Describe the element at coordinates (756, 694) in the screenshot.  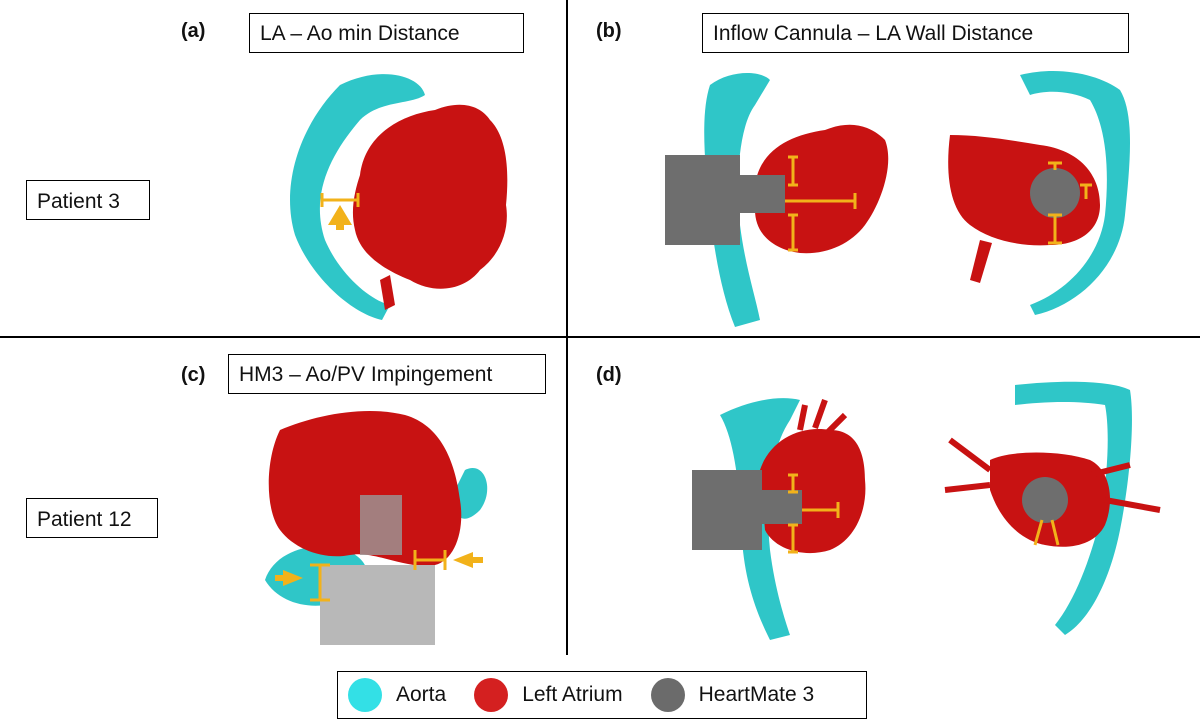
I see `legend-label-heartmate: HeartMate 3` at that location.